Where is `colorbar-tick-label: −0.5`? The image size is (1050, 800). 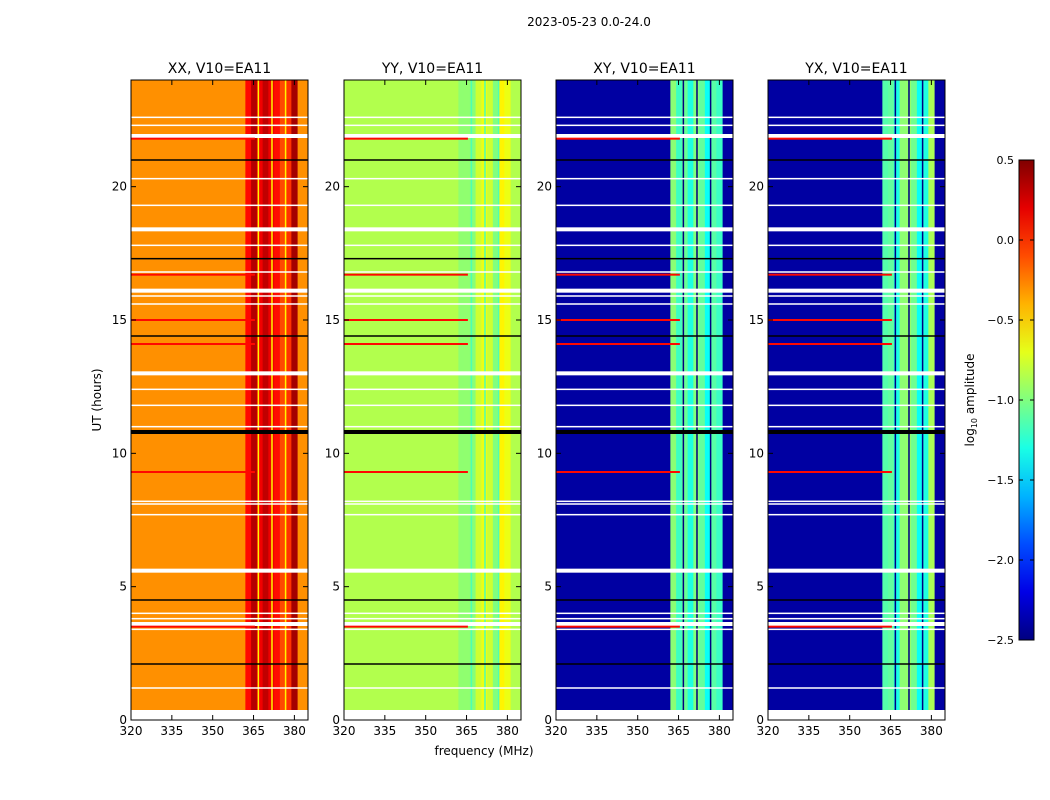 colorbar-tick-label: −0.5 is located at coordinates (1000, 320).